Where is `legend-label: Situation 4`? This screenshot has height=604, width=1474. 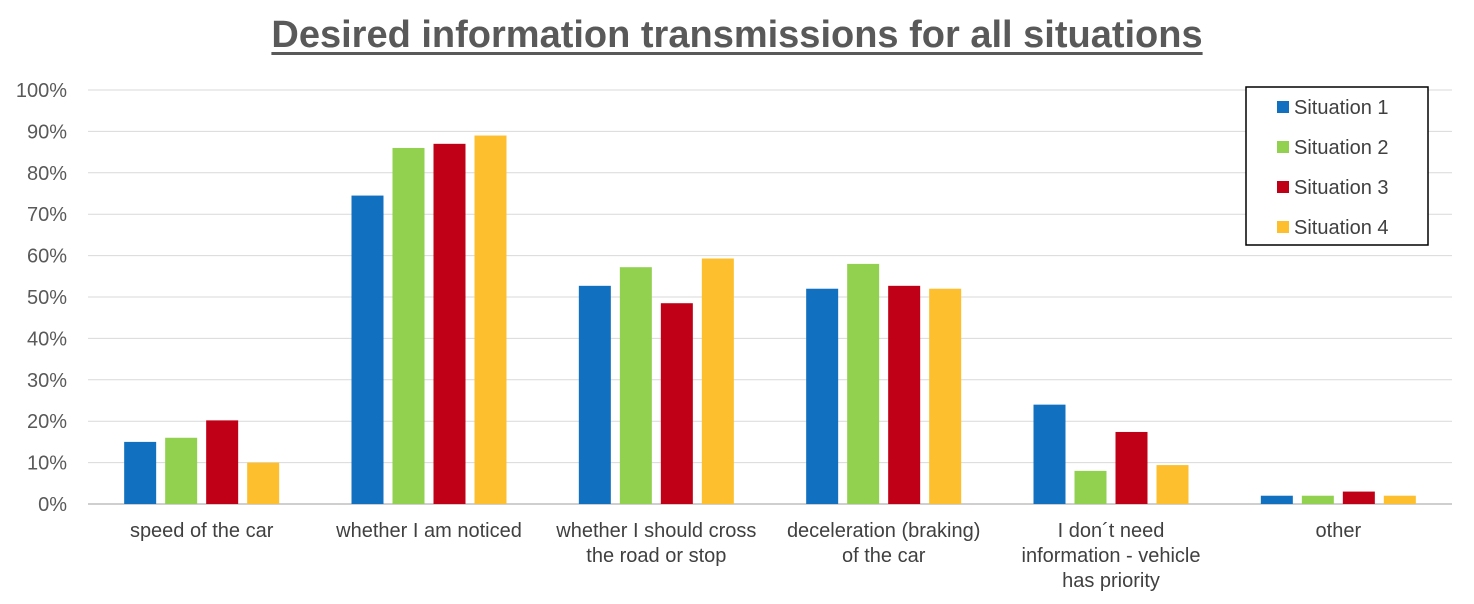 legend-label: Situation 4 is located at coordinates (1341, 228).